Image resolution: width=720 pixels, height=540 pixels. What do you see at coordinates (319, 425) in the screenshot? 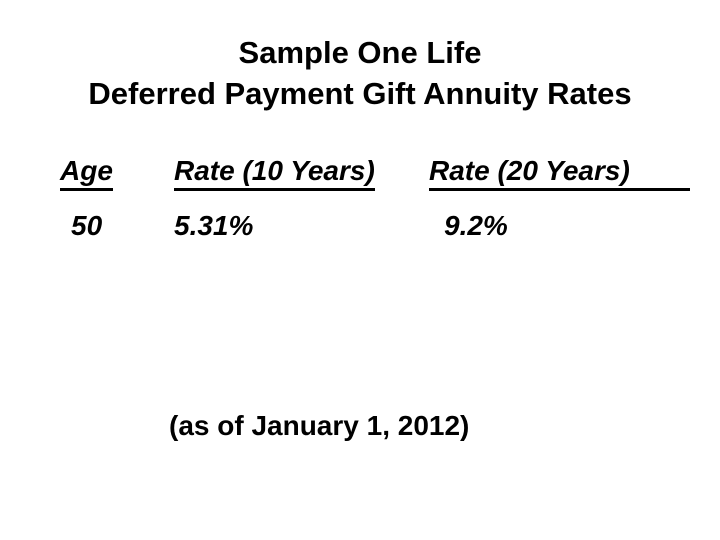
I see `footnote-as-of-date: (as of January 1, 2012)` at bounding box center [319, 425].